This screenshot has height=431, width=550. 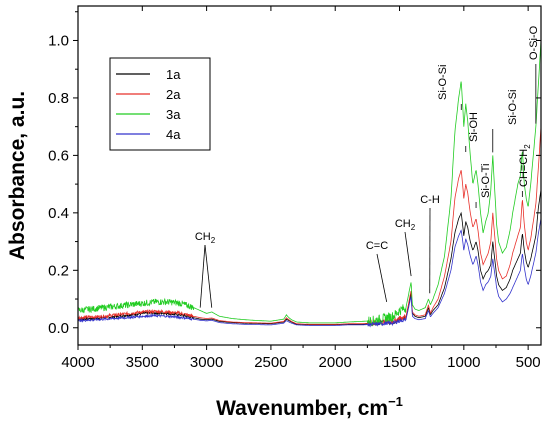 I want to click on x-tick-label: 1000, so click(x=463, y=362).